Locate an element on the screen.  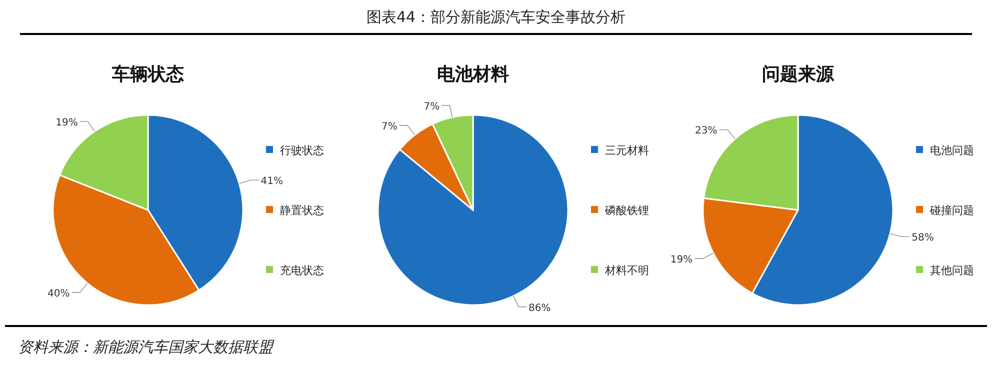
legend-label: 行驶状态 is located at coordinates (302, 150).